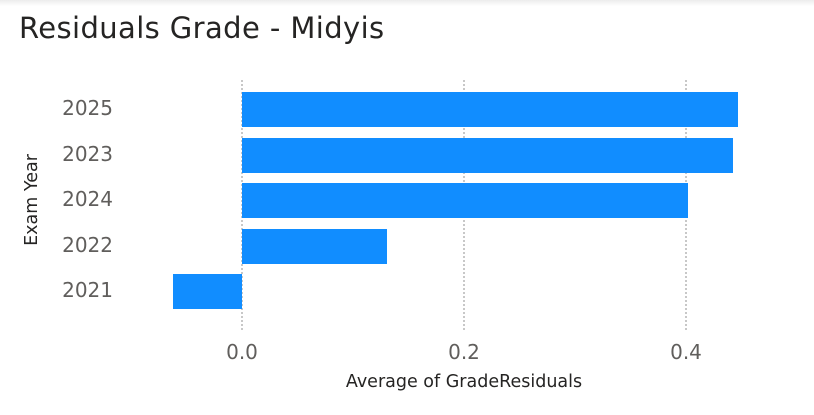 The width and height of the screenshot is (814, 415). Describe the element at coordinates (87, 153) in the screenshot. I see `y-tick-label: 2023` at that location.